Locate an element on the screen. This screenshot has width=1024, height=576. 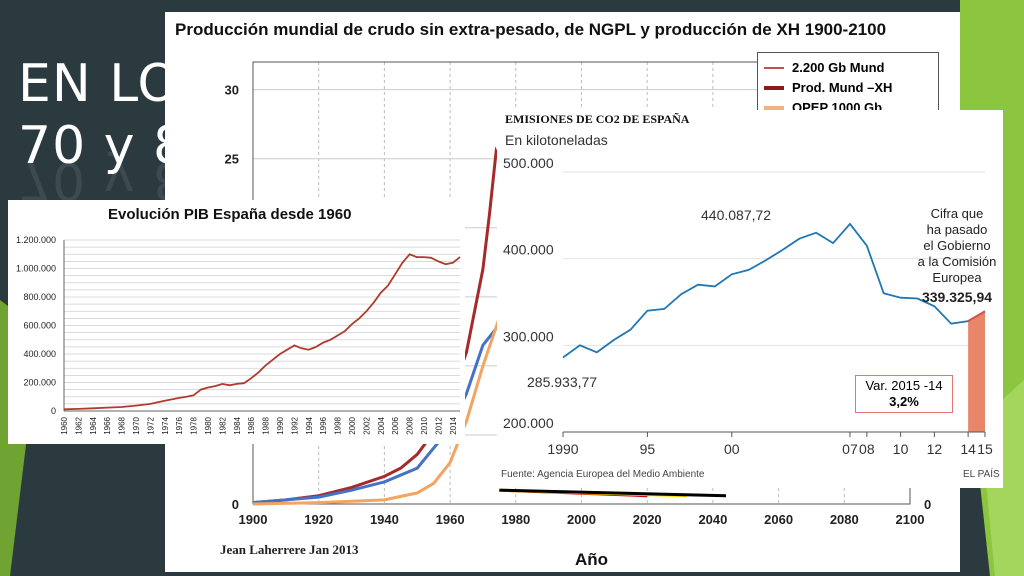
pib-x-tick-label: 2012 is located at coordinates (438, 425).